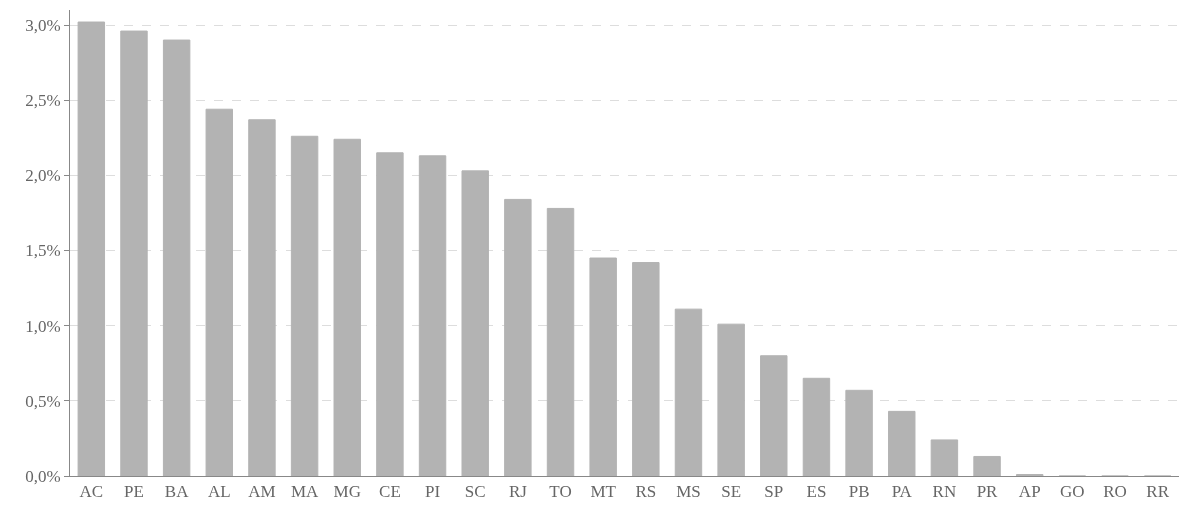 The width and height of the screenshot is (1187, 514). Describe the element at coordinates (134, 492) in the screenshot. I see `x-tick-label: PE` at that location.